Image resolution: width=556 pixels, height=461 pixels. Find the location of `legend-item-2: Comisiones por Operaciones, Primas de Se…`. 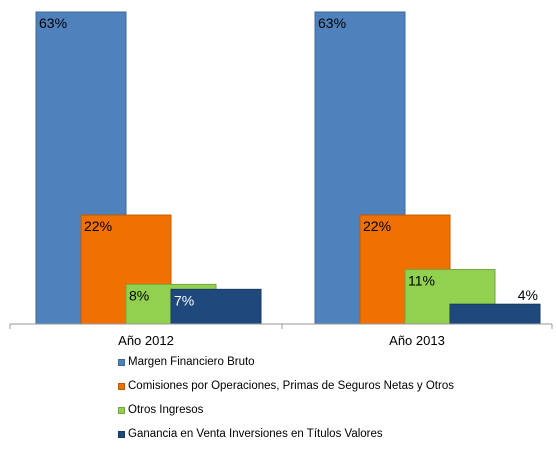

legend-item-2: Comisiones por Operaciones, Primas de Se… is located at coordinates (286, 386).